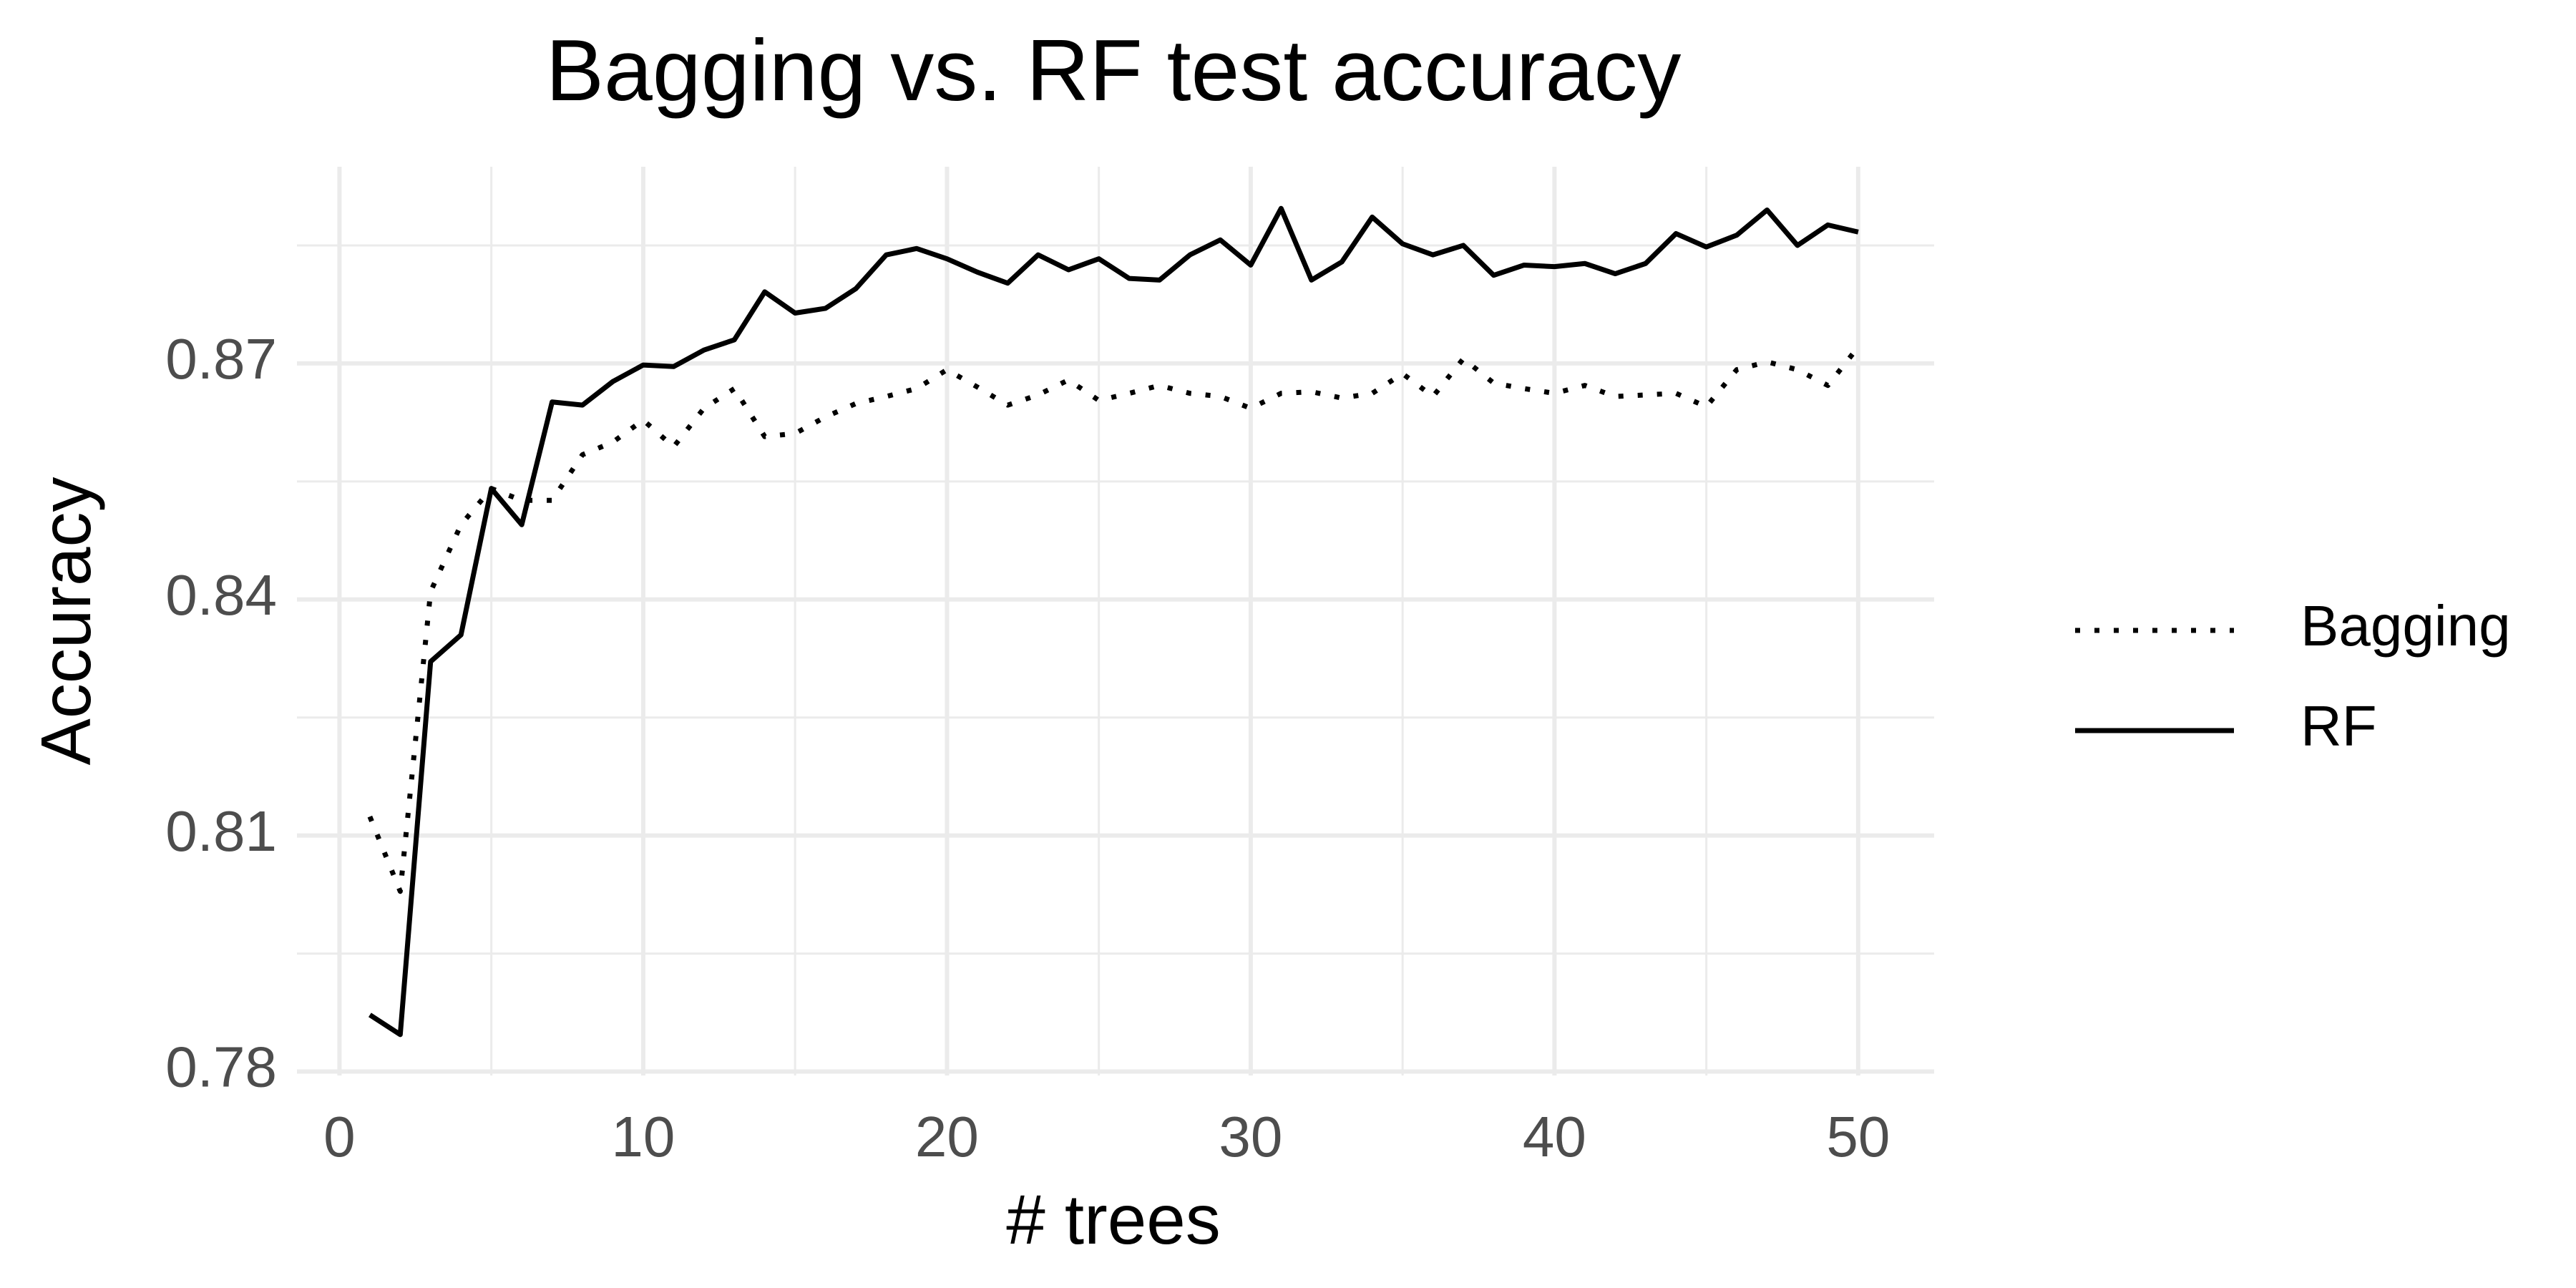 Image resolution: width=2576 pixels, height=1288 pixels. What do you see at coordinates (1554, 1137) in the screenshot?
I see `x-tick-label: 40` at bounding box center [1554, 1137].